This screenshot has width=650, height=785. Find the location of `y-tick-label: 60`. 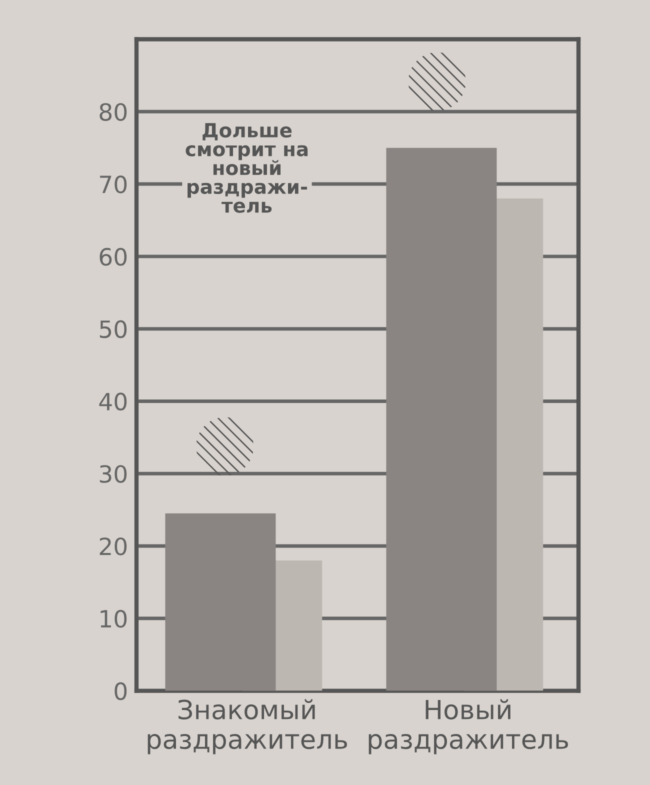

y-tick-label: 60 is located at coordinates (113, 257).